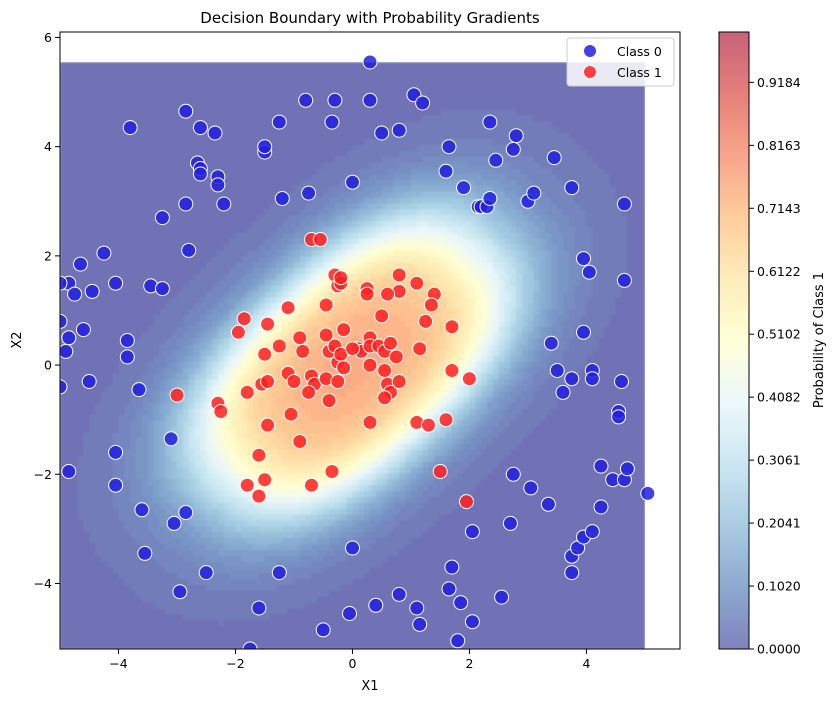  Describe the element at coordinates (235, 663) in the screenshot. I see `x-tick-label: −2` at that location.